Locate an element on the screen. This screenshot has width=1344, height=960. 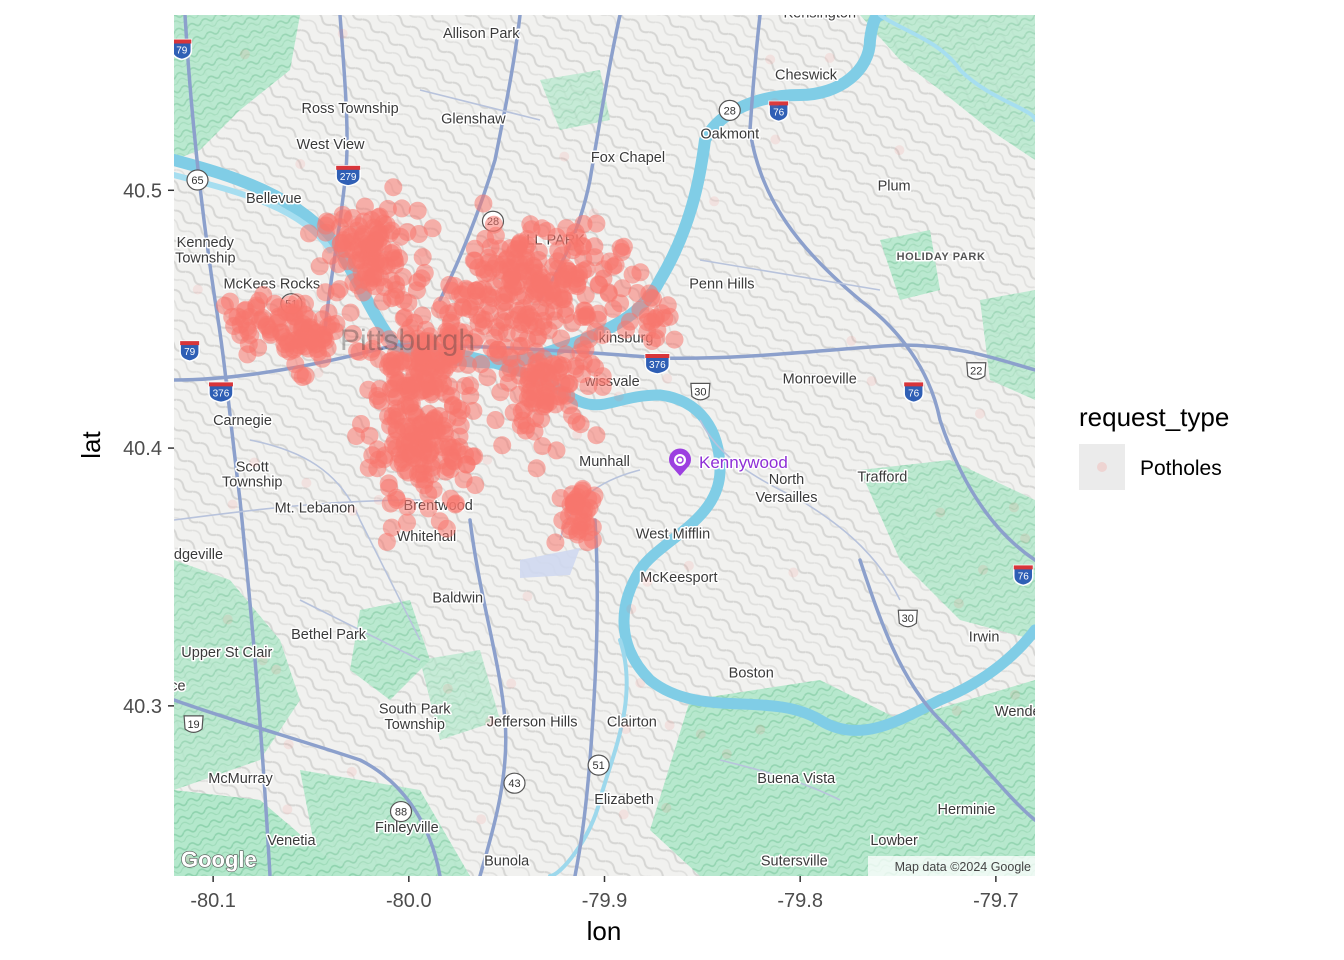
route-shield-icon: 279 is located at coordinates (348, 176).